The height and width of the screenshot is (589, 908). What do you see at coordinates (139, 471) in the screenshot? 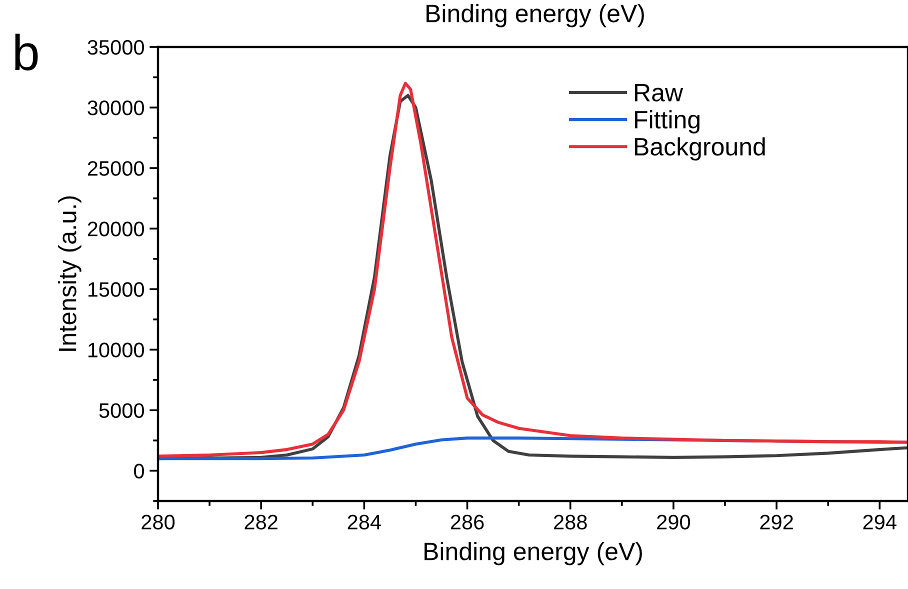
I see `y-tick-label: 0` at bounding box center [139, 471].